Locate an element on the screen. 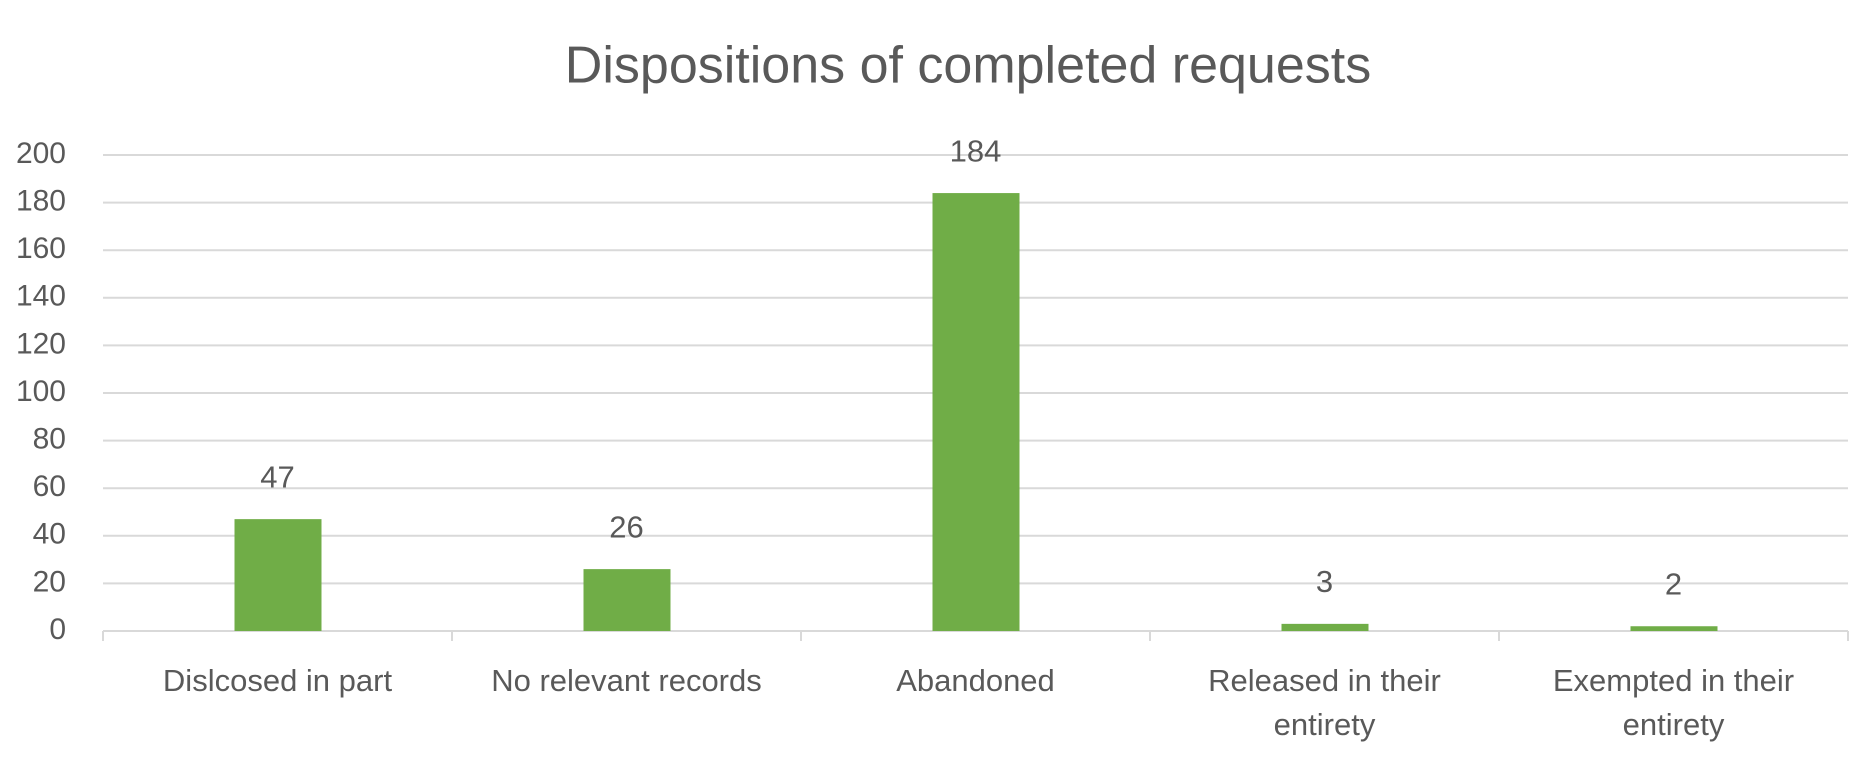 The width and height of the screenshot is (1861, 778). x-tick-label: Abandoned is located at coordinates (975, 680).